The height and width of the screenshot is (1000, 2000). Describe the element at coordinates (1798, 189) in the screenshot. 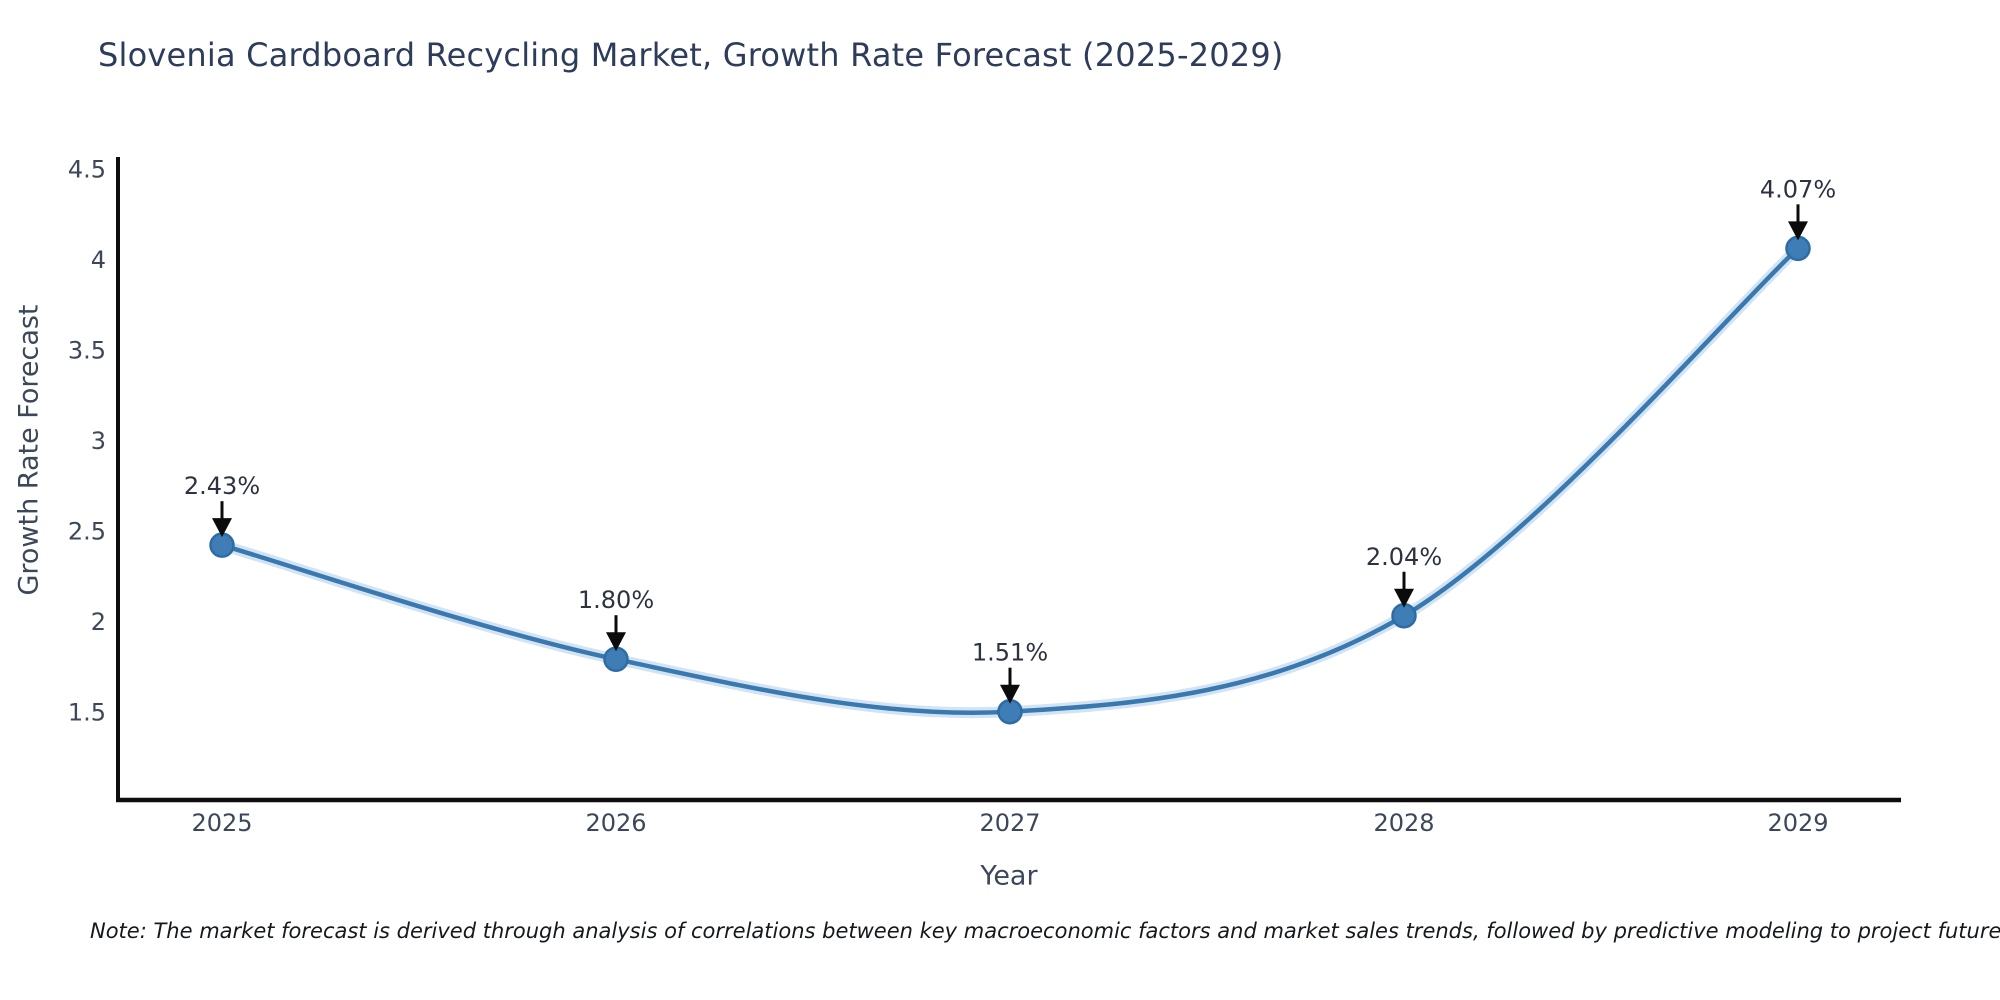

I see `data-point-label: 4.07%` at that location.